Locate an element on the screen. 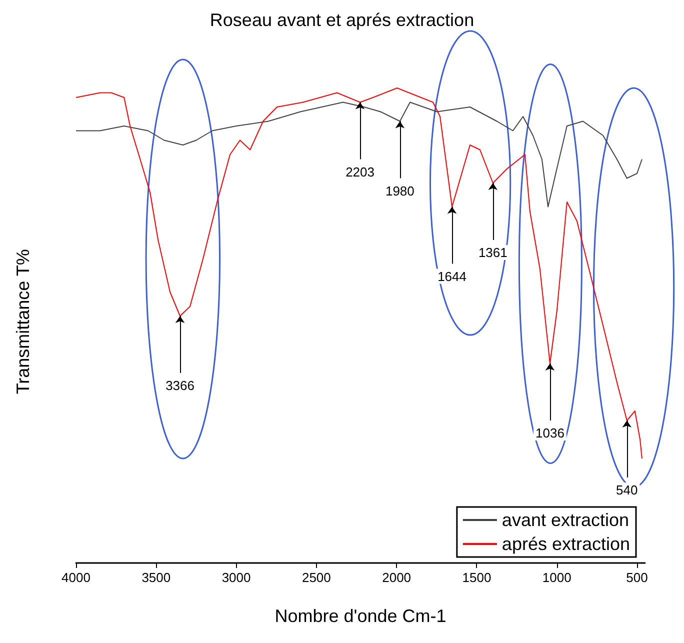 The image size is (684, 643). x-tick-label: 500 is located at coordinates (637, 577).